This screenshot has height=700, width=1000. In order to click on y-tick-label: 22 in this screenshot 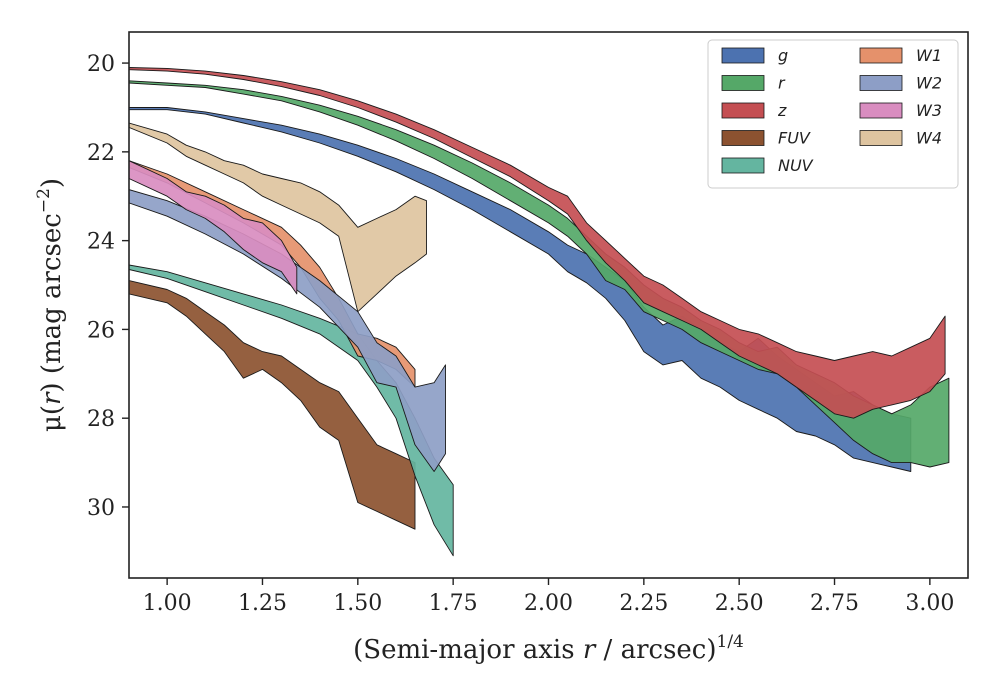, I will do `click(101, 153)`.